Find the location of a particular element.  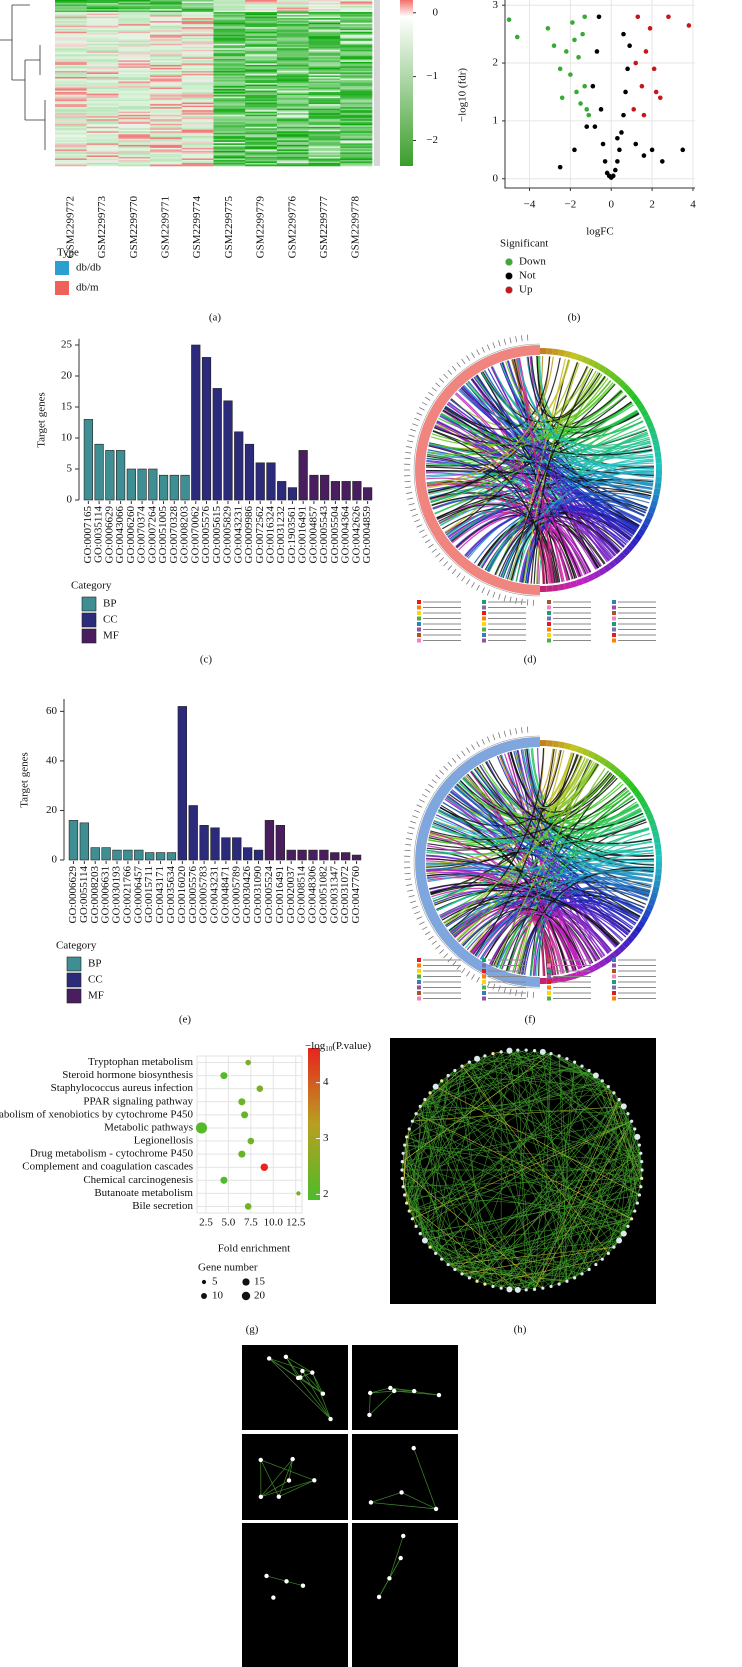

column-label: GSM2299773 is located at coordinates (102, 227).